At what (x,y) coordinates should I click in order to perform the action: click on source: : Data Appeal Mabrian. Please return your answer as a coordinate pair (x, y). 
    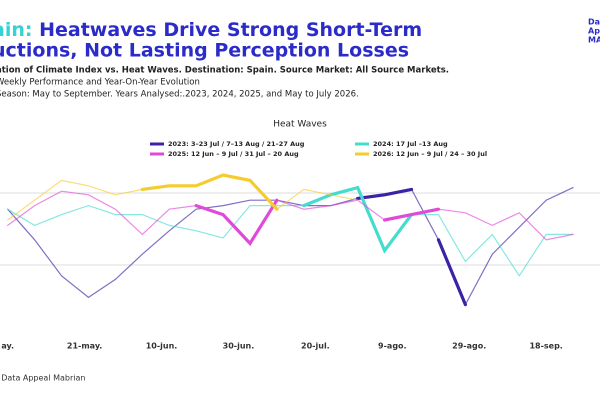
    Looking at the image, I should click on (42, 378).